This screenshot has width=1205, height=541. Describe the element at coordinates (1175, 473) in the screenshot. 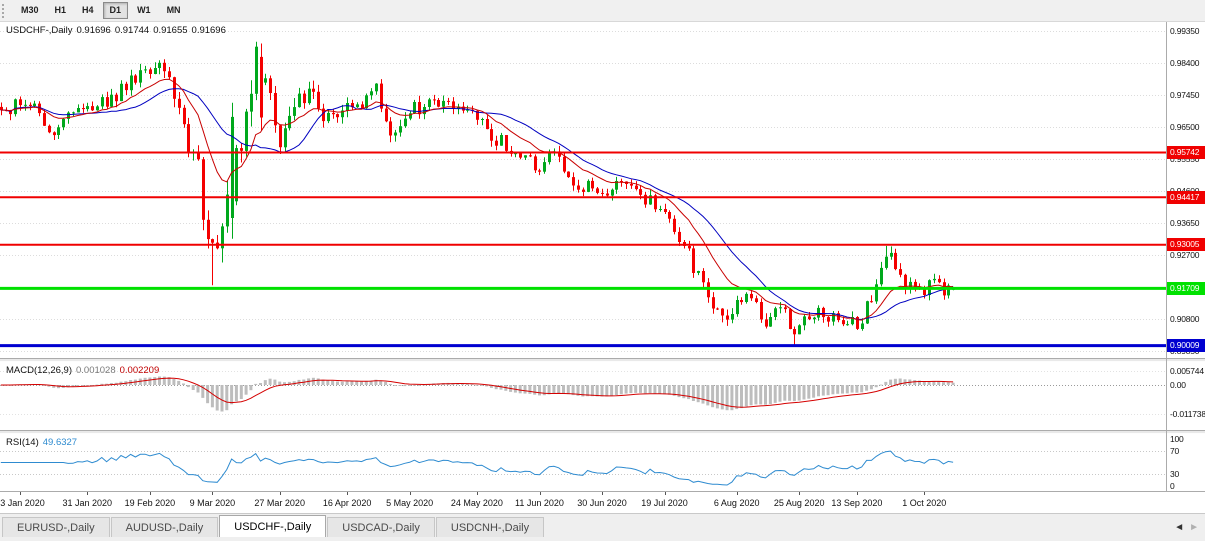

I see `rsi-axis-label: 30` at that location.